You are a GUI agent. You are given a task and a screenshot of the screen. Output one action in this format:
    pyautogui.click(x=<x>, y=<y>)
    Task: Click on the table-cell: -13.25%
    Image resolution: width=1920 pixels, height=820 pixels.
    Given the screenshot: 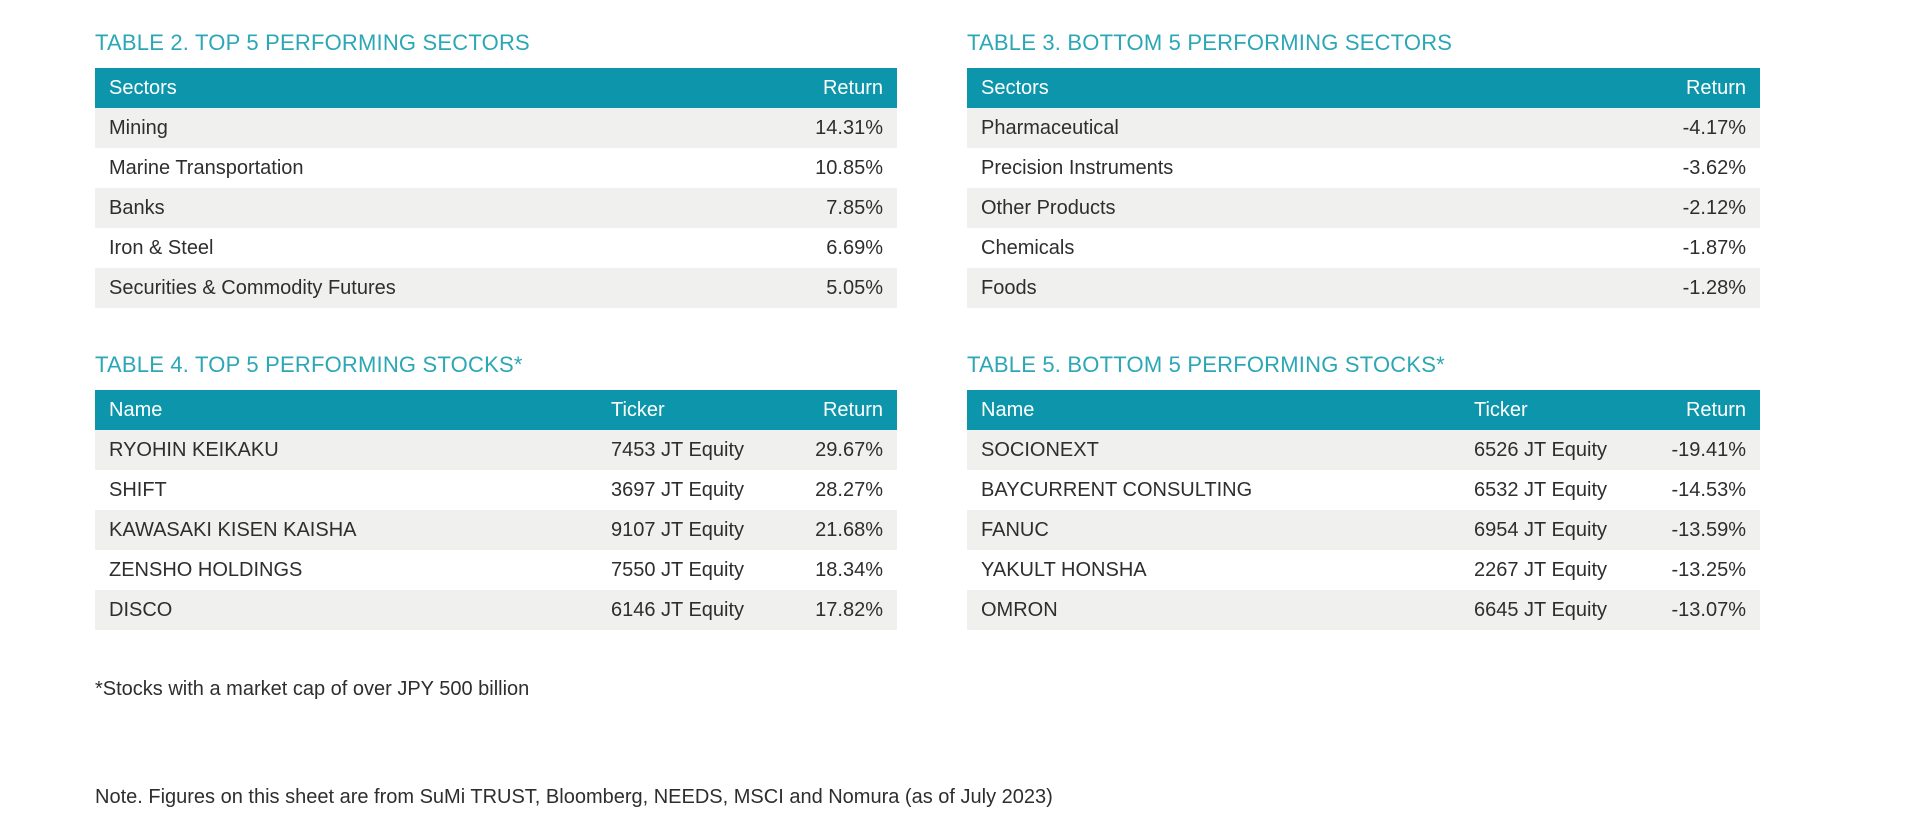 What is the action you would take?
    pyautogui.click(x=1709, y=569)
    